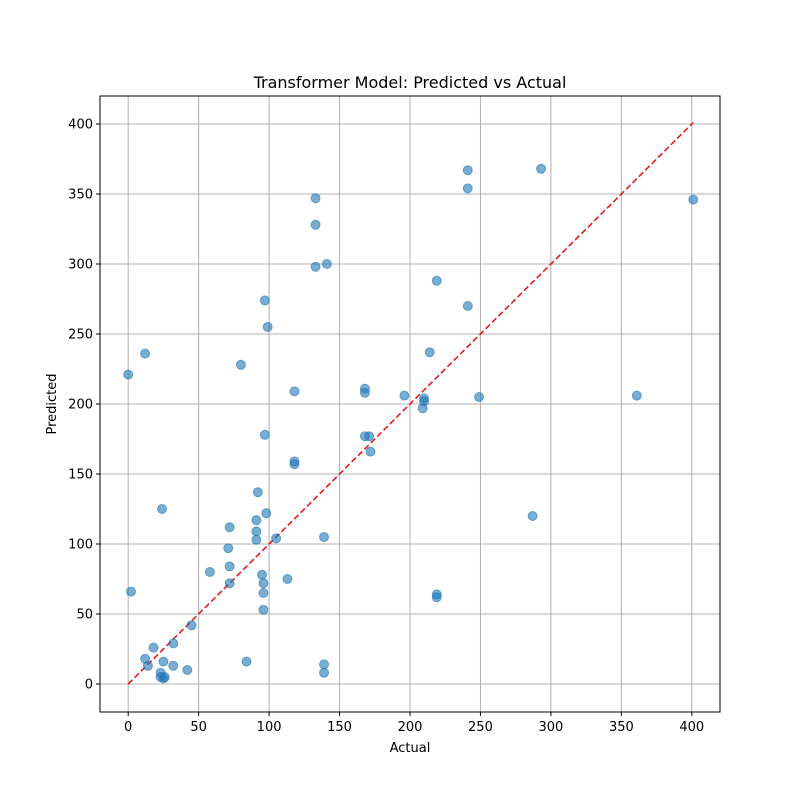 Image resolution: width=800 pixels, height=805 pixels. Describe the element at coordinates (410, 727) in the screenshot. I see `x-tick-label: 200` at that location.